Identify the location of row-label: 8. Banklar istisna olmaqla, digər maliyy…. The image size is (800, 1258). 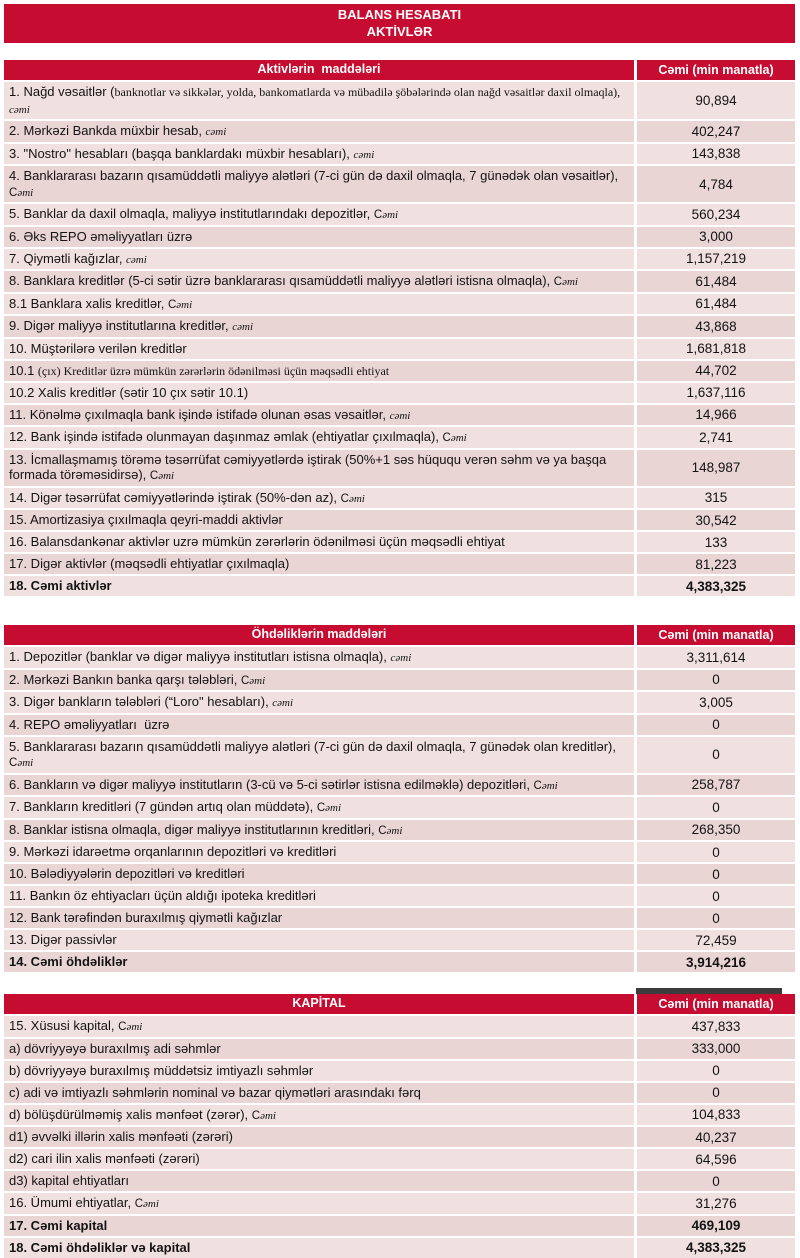
(319, 829).